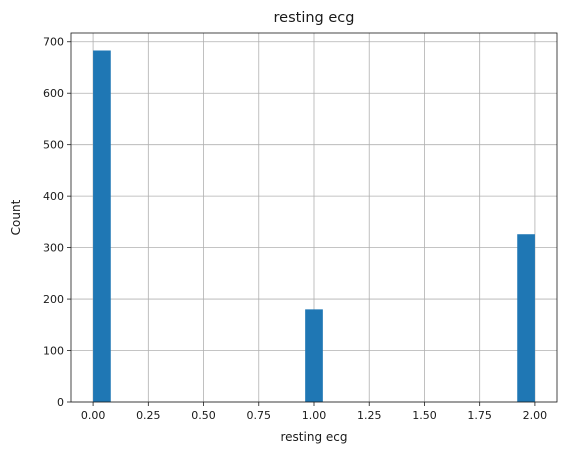 Image resolution: width=571 pixels, height=455 pixels. Describe the element at coordinates (16, 217) in the screenshot. I see `y-axis-label: Count` at that location.